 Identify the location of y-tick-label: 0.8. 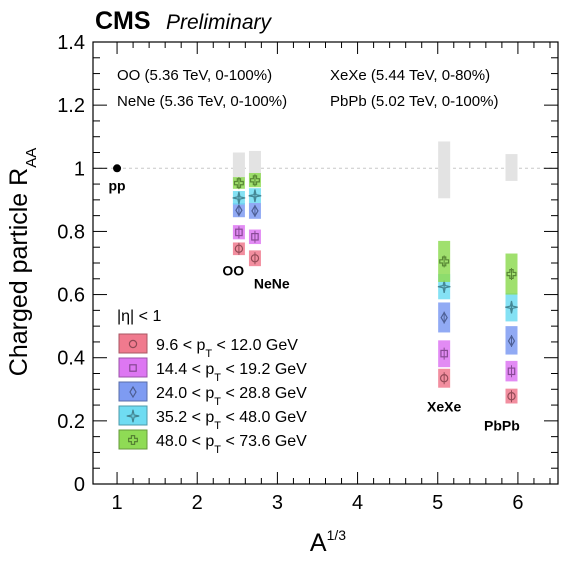
(71, 232).